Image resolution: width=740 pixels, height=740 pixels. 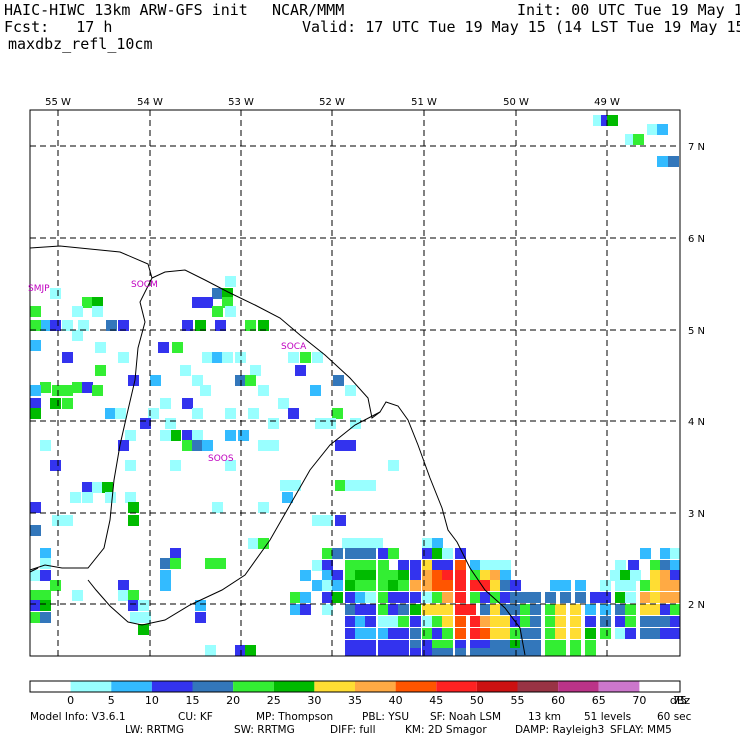 What do you see at coordinates (608, 717) in the screenshot?
I see `vertical-levels: 51 levels` at bounding box center [608, 717].